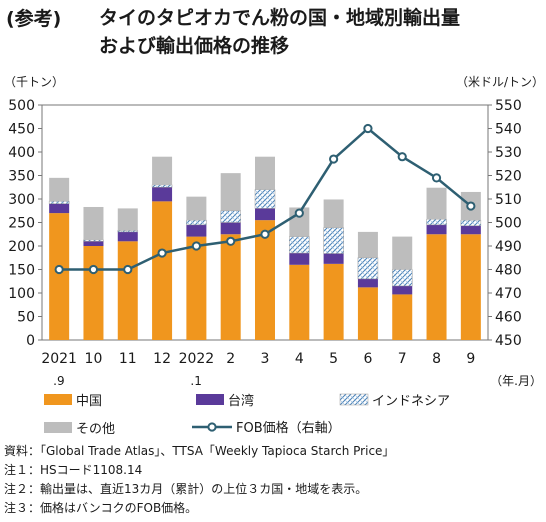 This screenshot has height=522, width=546. What do you see at coordinates (162, 359) in the screenshot?
I see `x-tick-label: 12` at bounding box center [162, 359].